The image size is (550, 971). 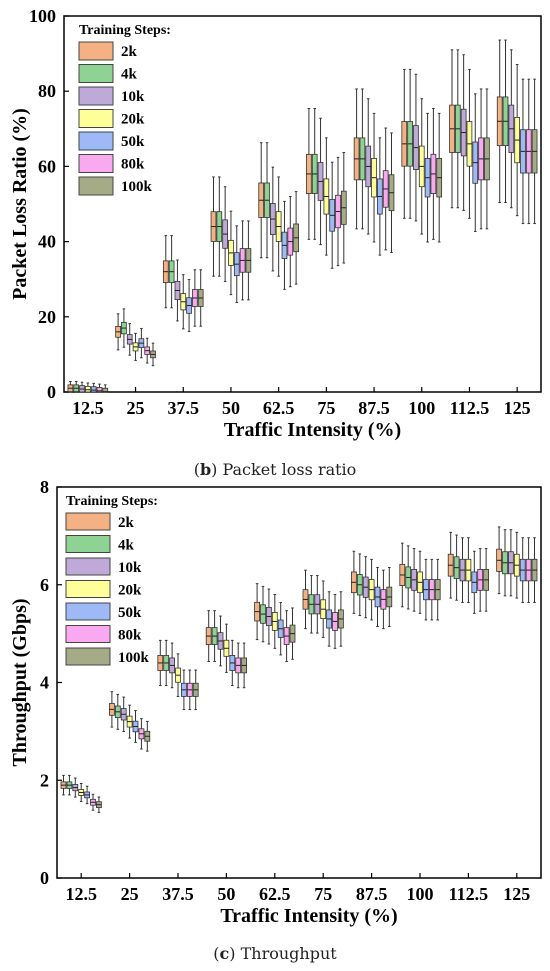 I want to click on y-tick-label: 4, so click(x=44, y=683).